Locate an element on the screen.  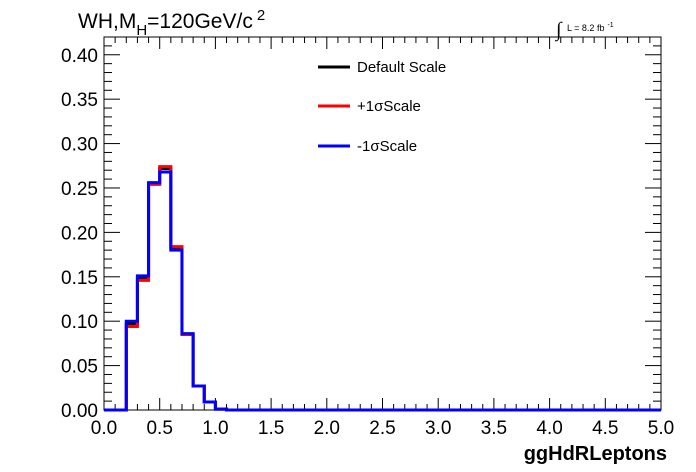
lumi-label: L = 8.2 fb -1 is located at coordinates (590, 27).